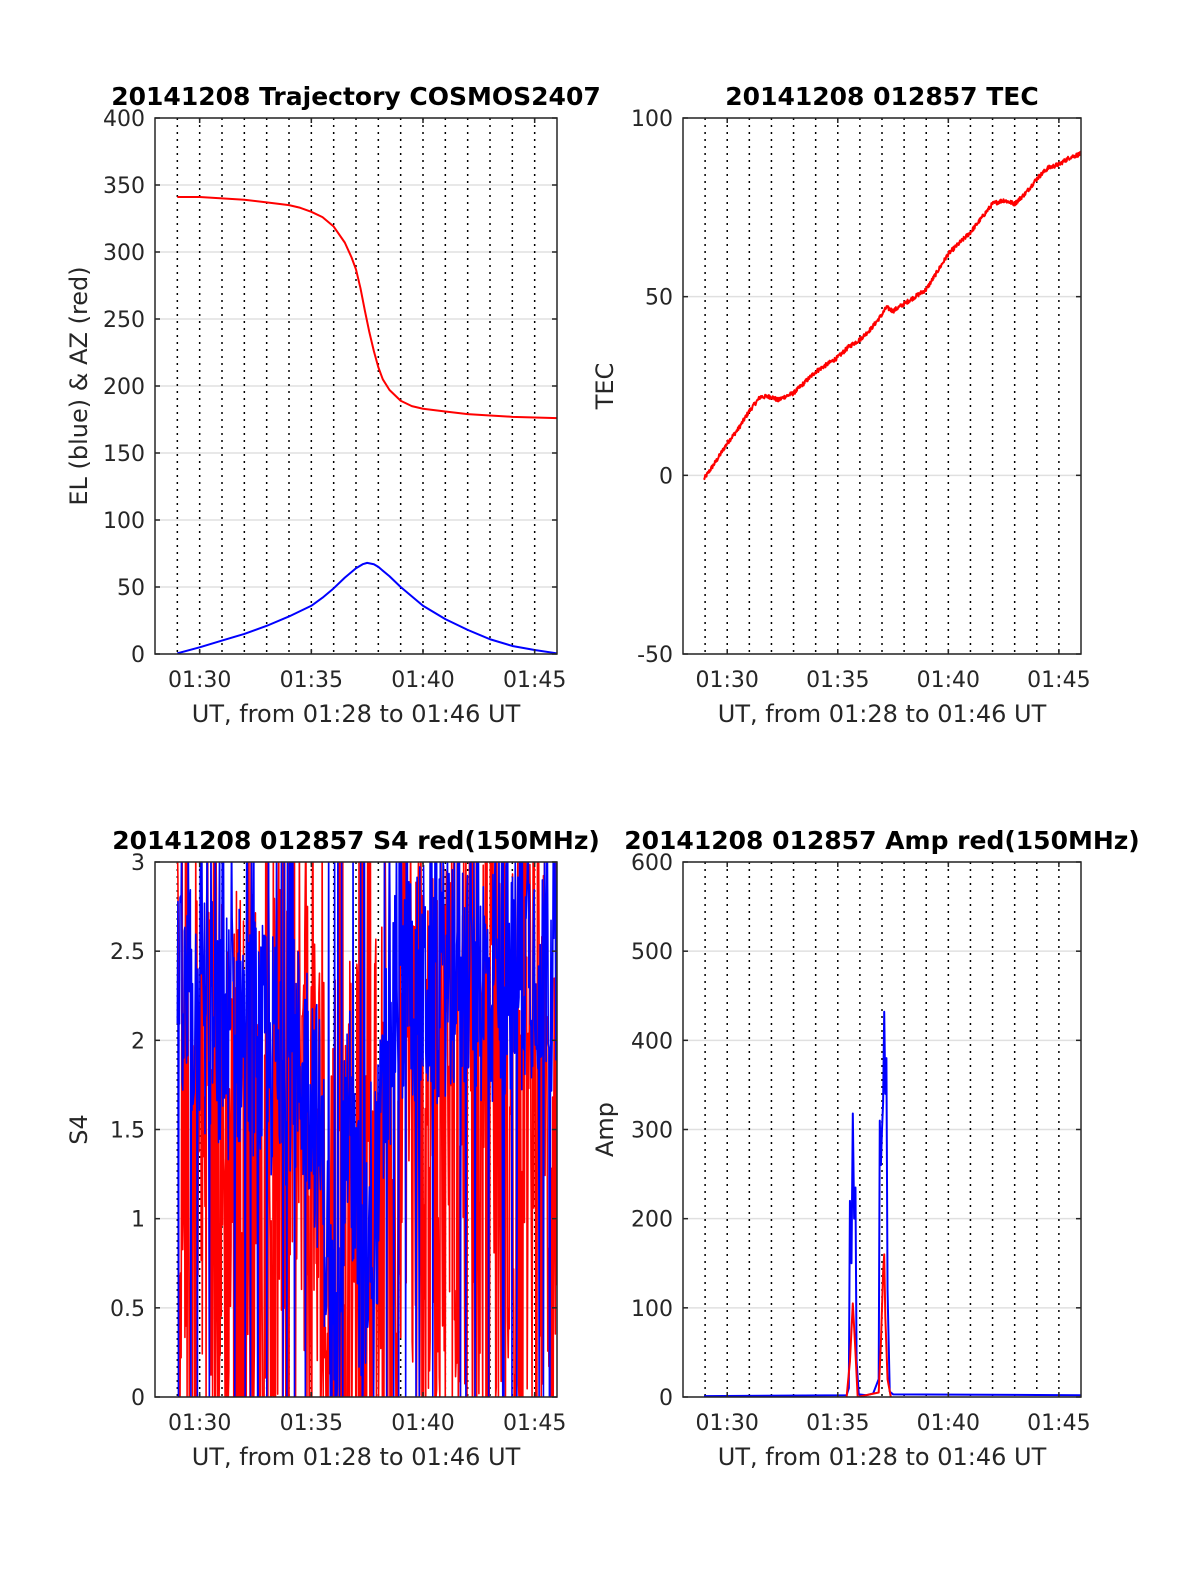  What do you see at coordinates (652, 952) in the screenshot?
I see `y-tick-label: 500` at bounding box center [652, 952].